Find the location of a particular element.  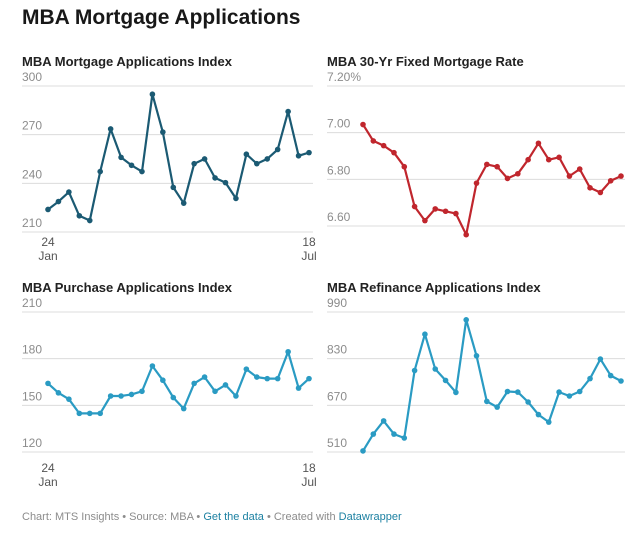

y-tick-label: 830 is located at coordinates (337, 350).